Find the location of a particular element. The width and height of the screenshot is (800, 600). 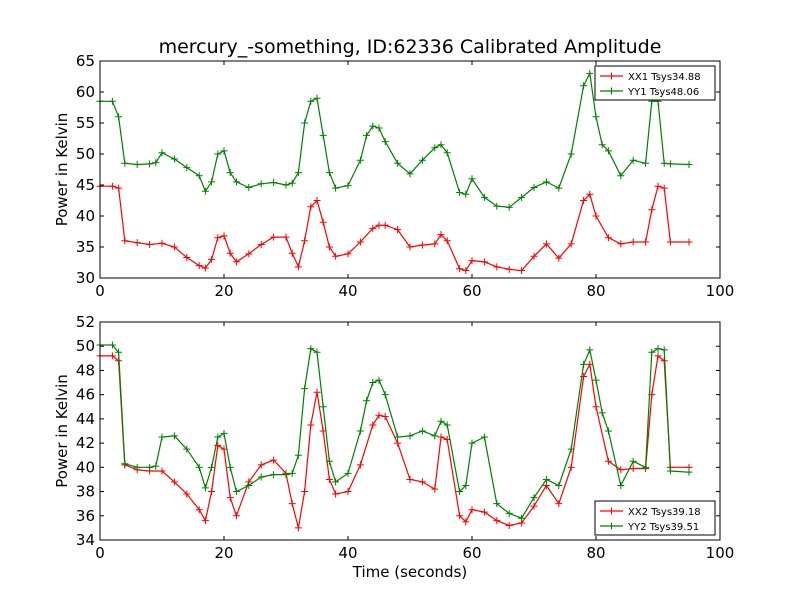

legend: XX2 Tsys39.18 YY2 Tsys39.51 is located at coordinates (655, 518).